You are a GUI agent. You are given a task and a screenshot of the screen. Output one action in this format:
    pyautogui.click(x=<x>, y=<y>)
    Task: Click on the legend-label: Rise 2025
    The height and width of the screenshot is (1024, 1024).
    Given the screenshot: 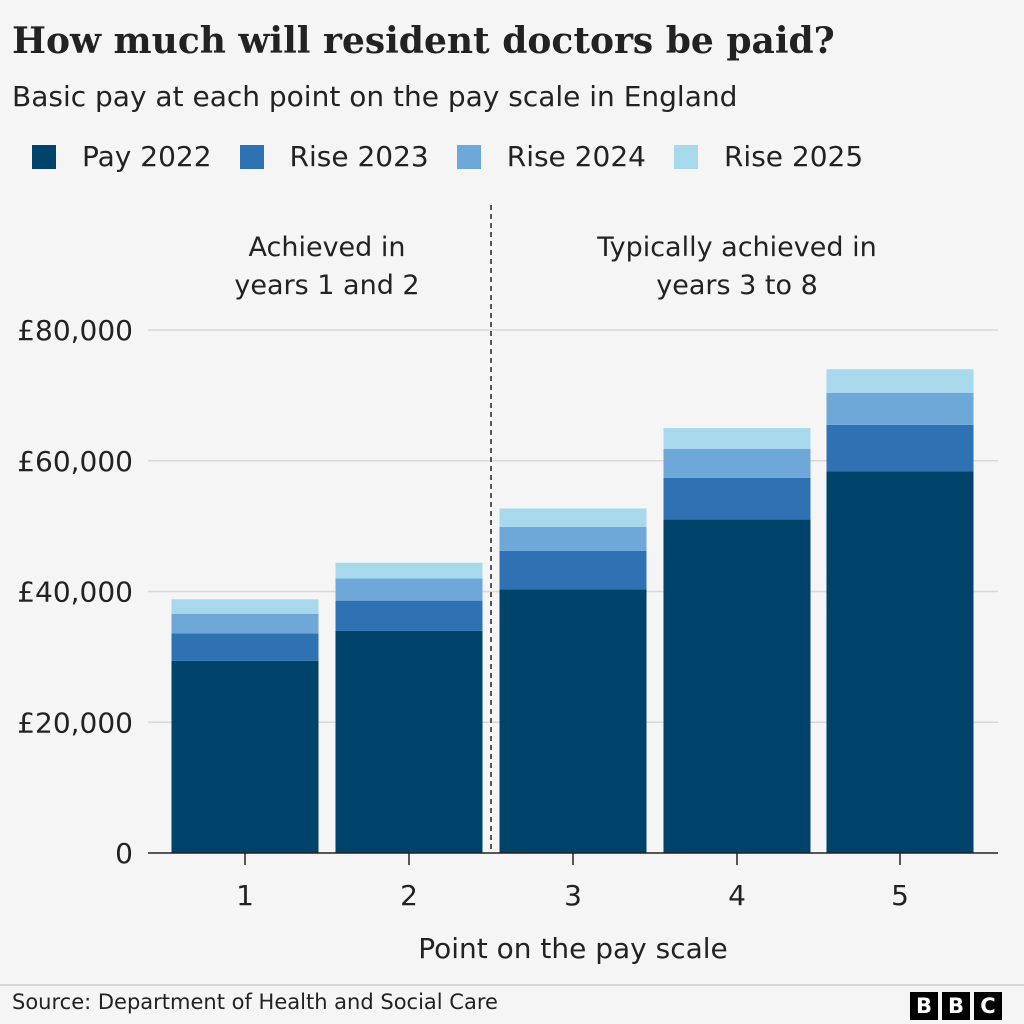 What is the action you would take?
    pyautogui.click(x=793, y=156)
    